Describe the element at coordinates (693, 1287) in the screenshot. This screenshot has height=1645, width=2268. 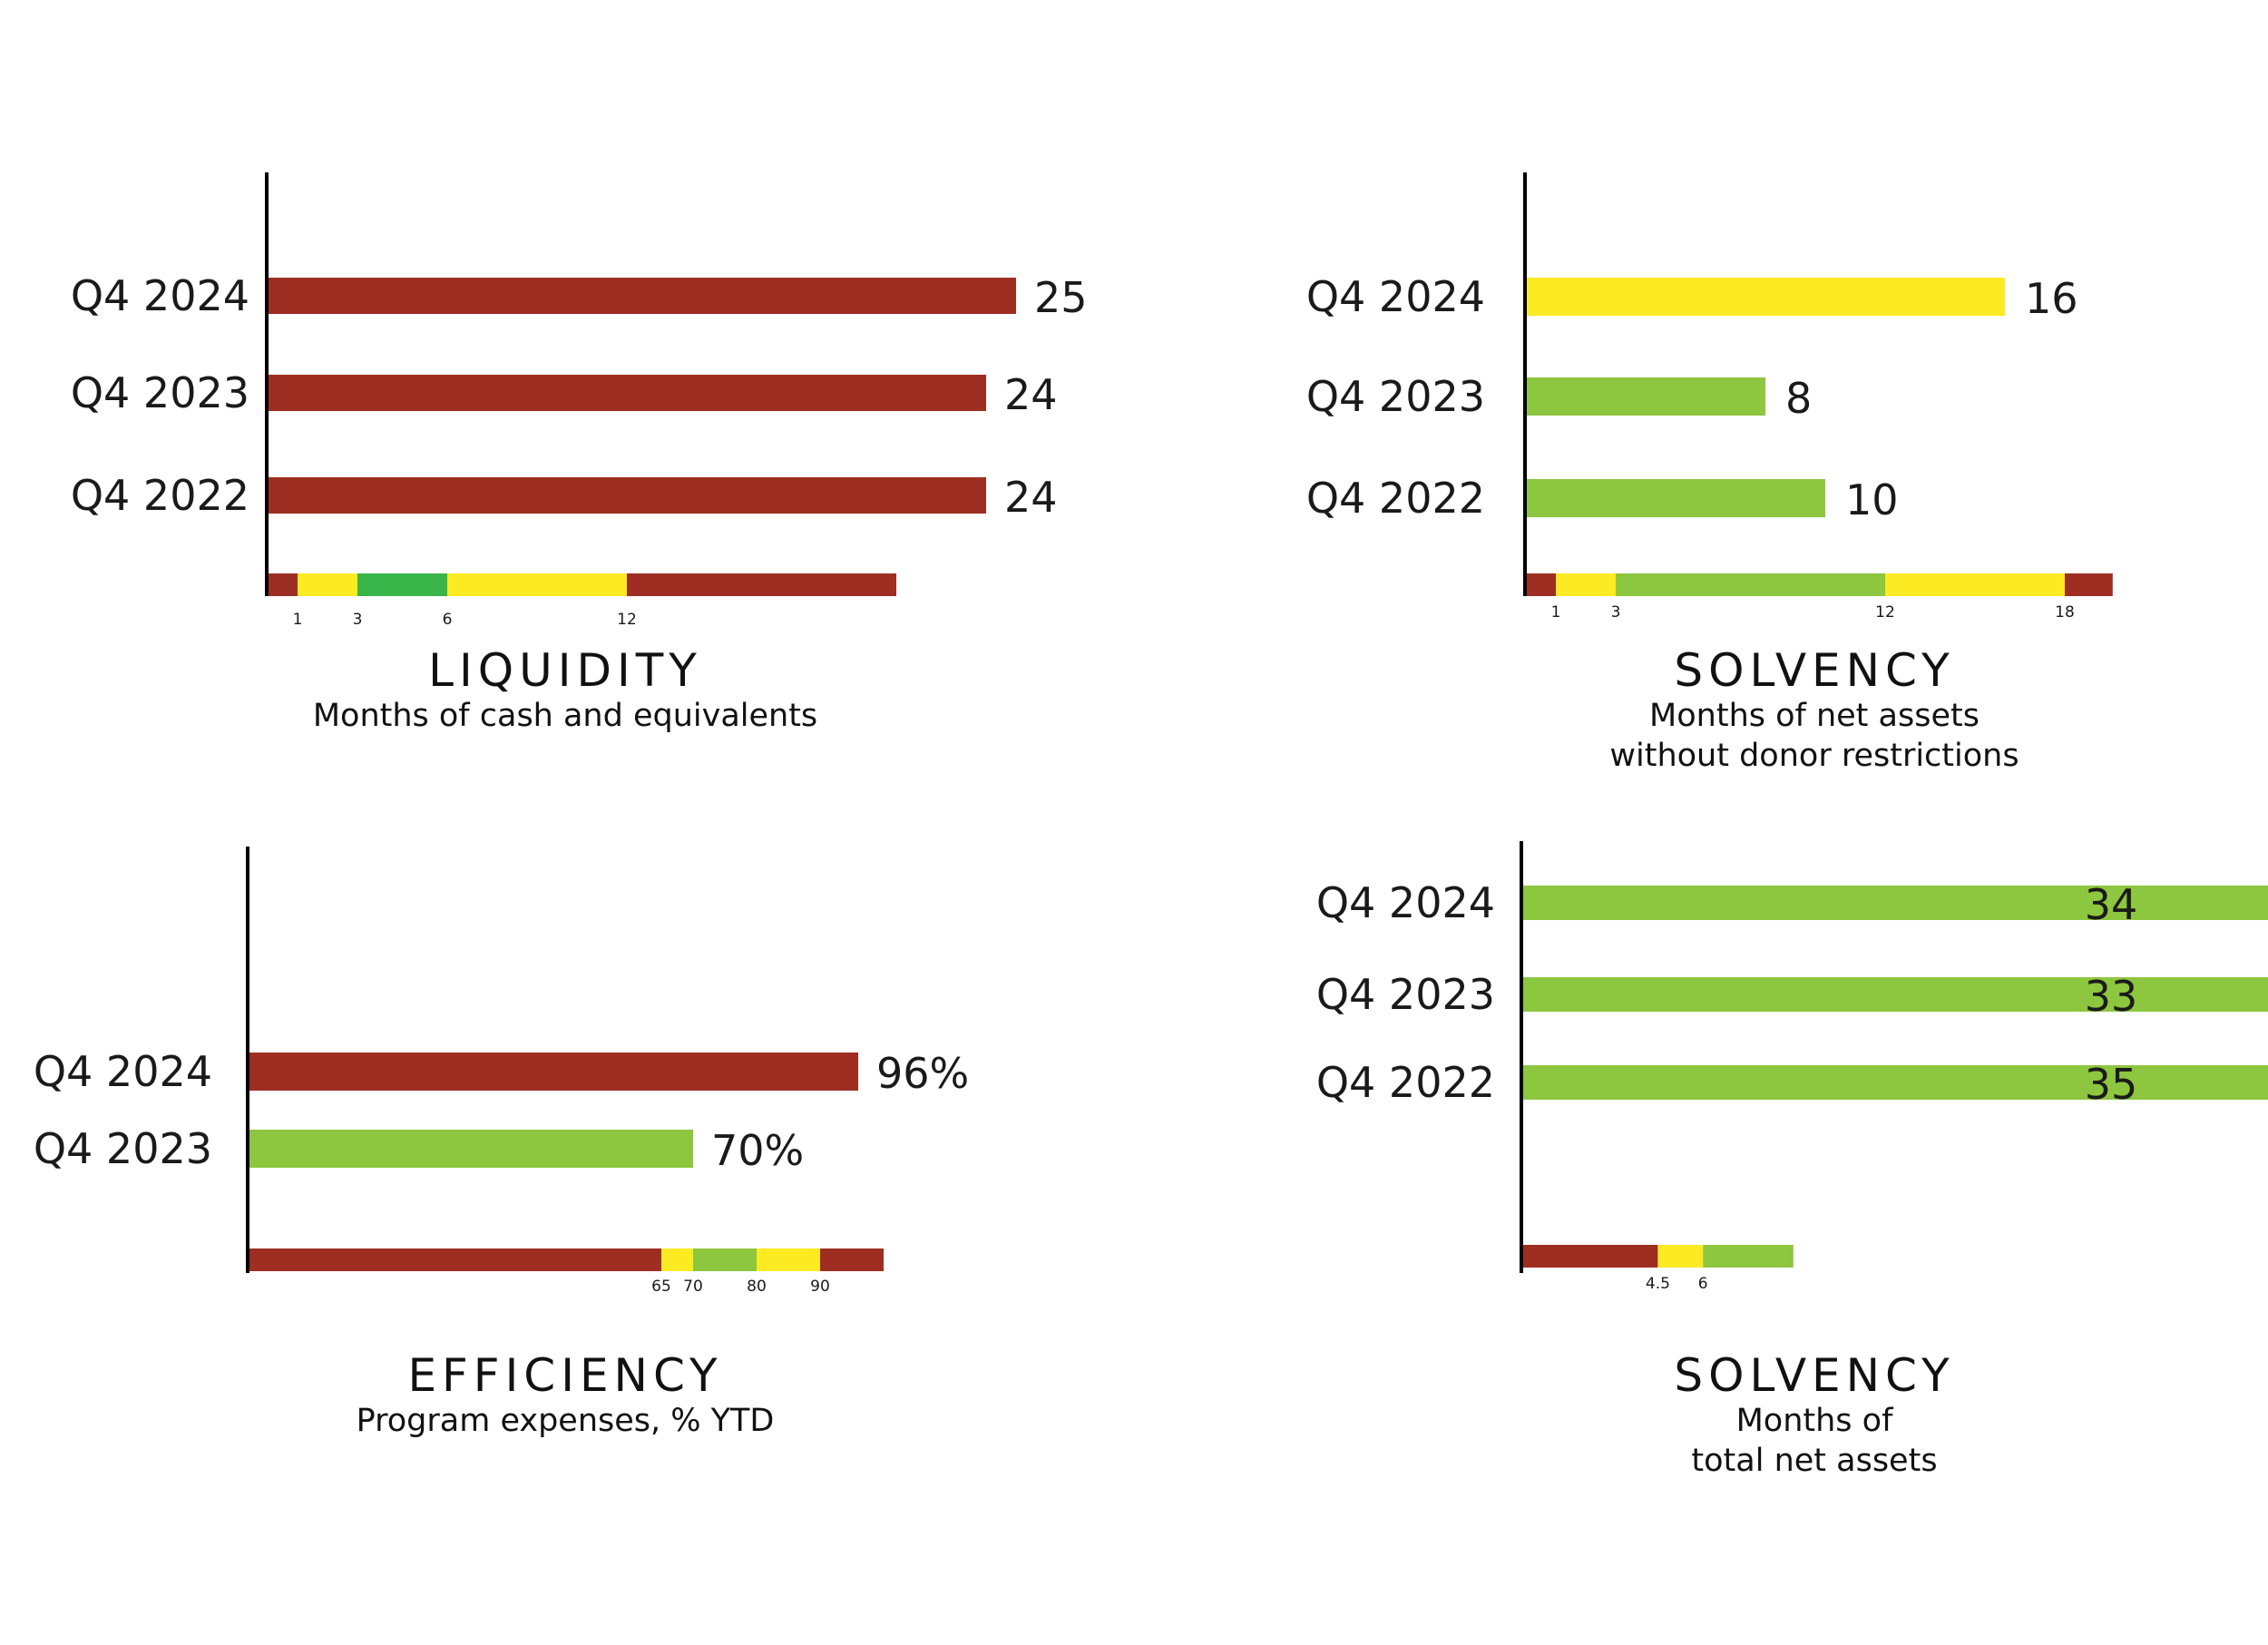
I see `scale-tick-label: 70` at that location.